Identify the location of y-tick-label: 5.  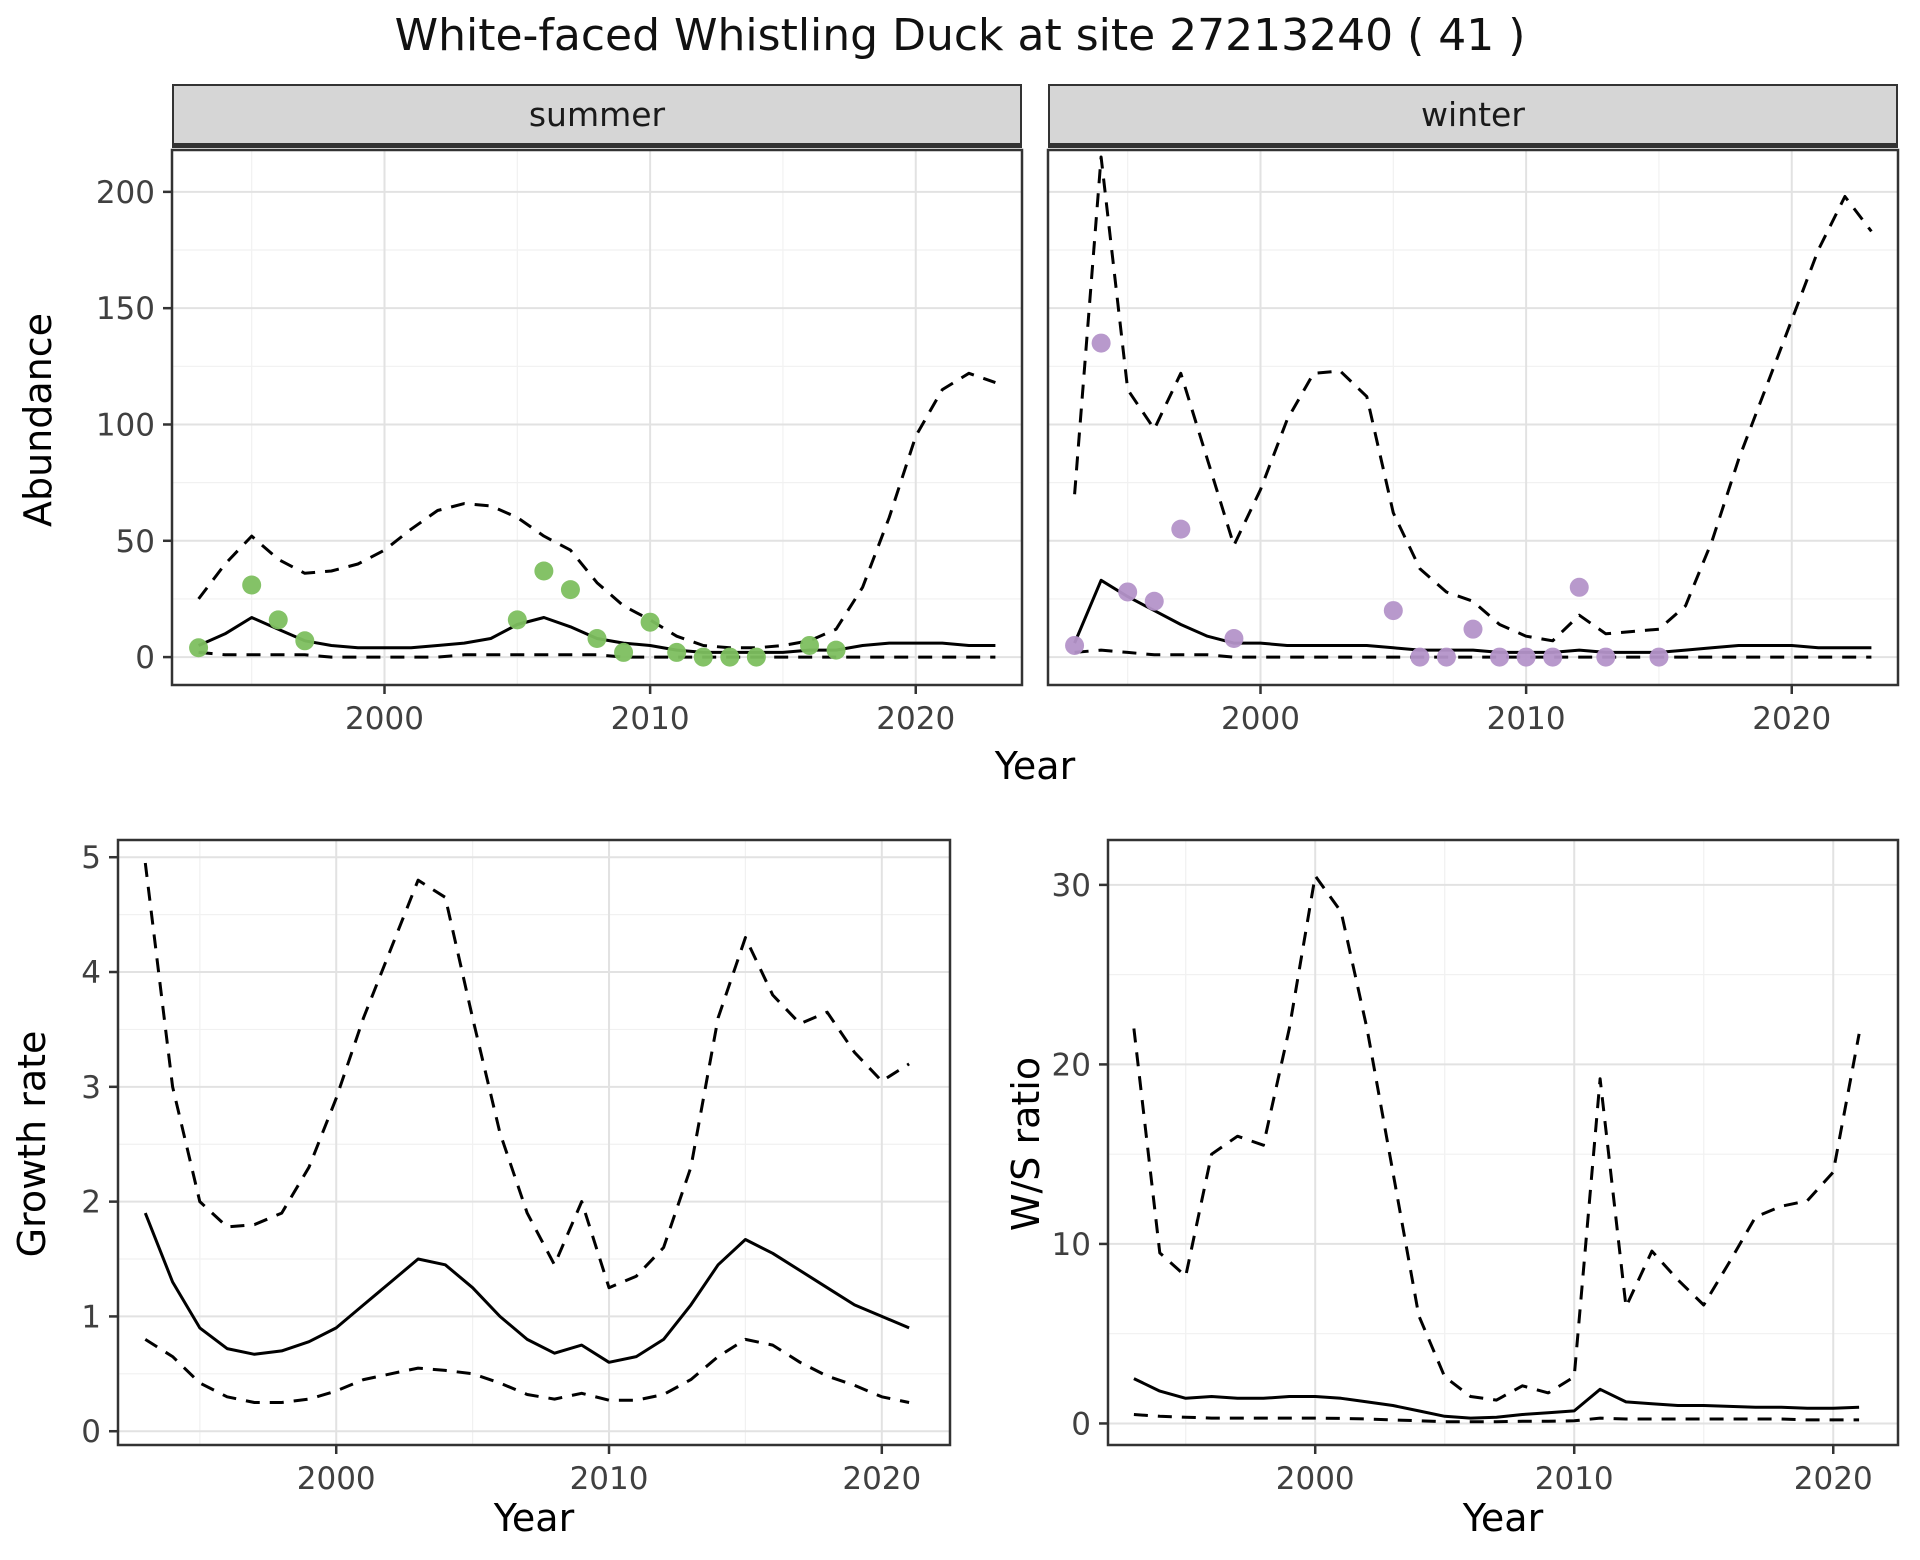
(91, 858).